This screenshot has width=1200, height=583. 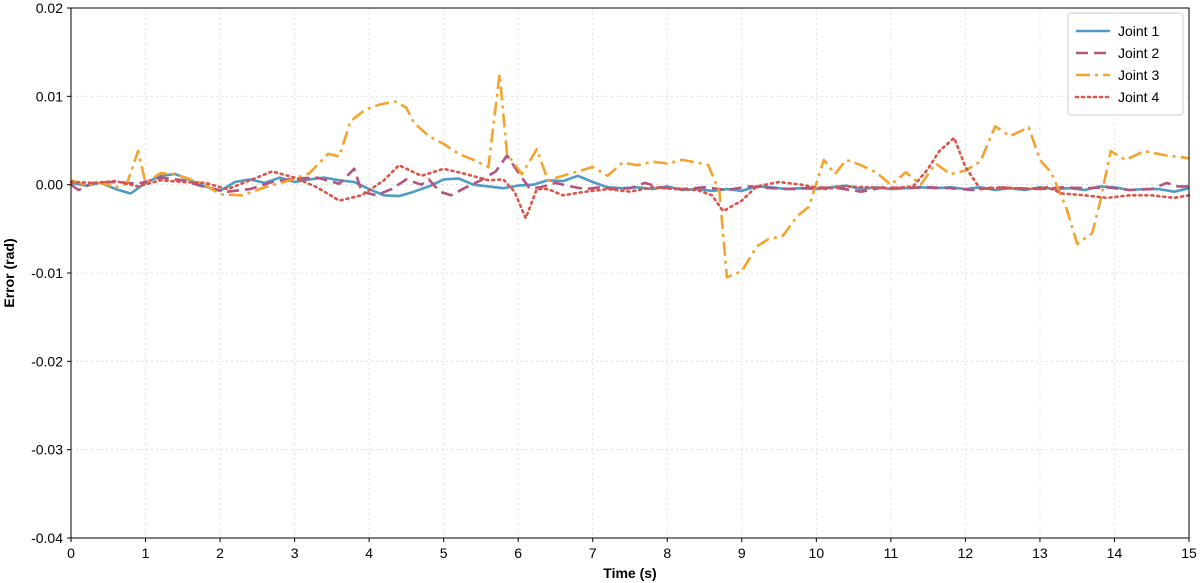 What do you see at coordinates (49, 96) in the screenshot?
I see `y-tick-label: 0.01` at bounding box center [49, 96].